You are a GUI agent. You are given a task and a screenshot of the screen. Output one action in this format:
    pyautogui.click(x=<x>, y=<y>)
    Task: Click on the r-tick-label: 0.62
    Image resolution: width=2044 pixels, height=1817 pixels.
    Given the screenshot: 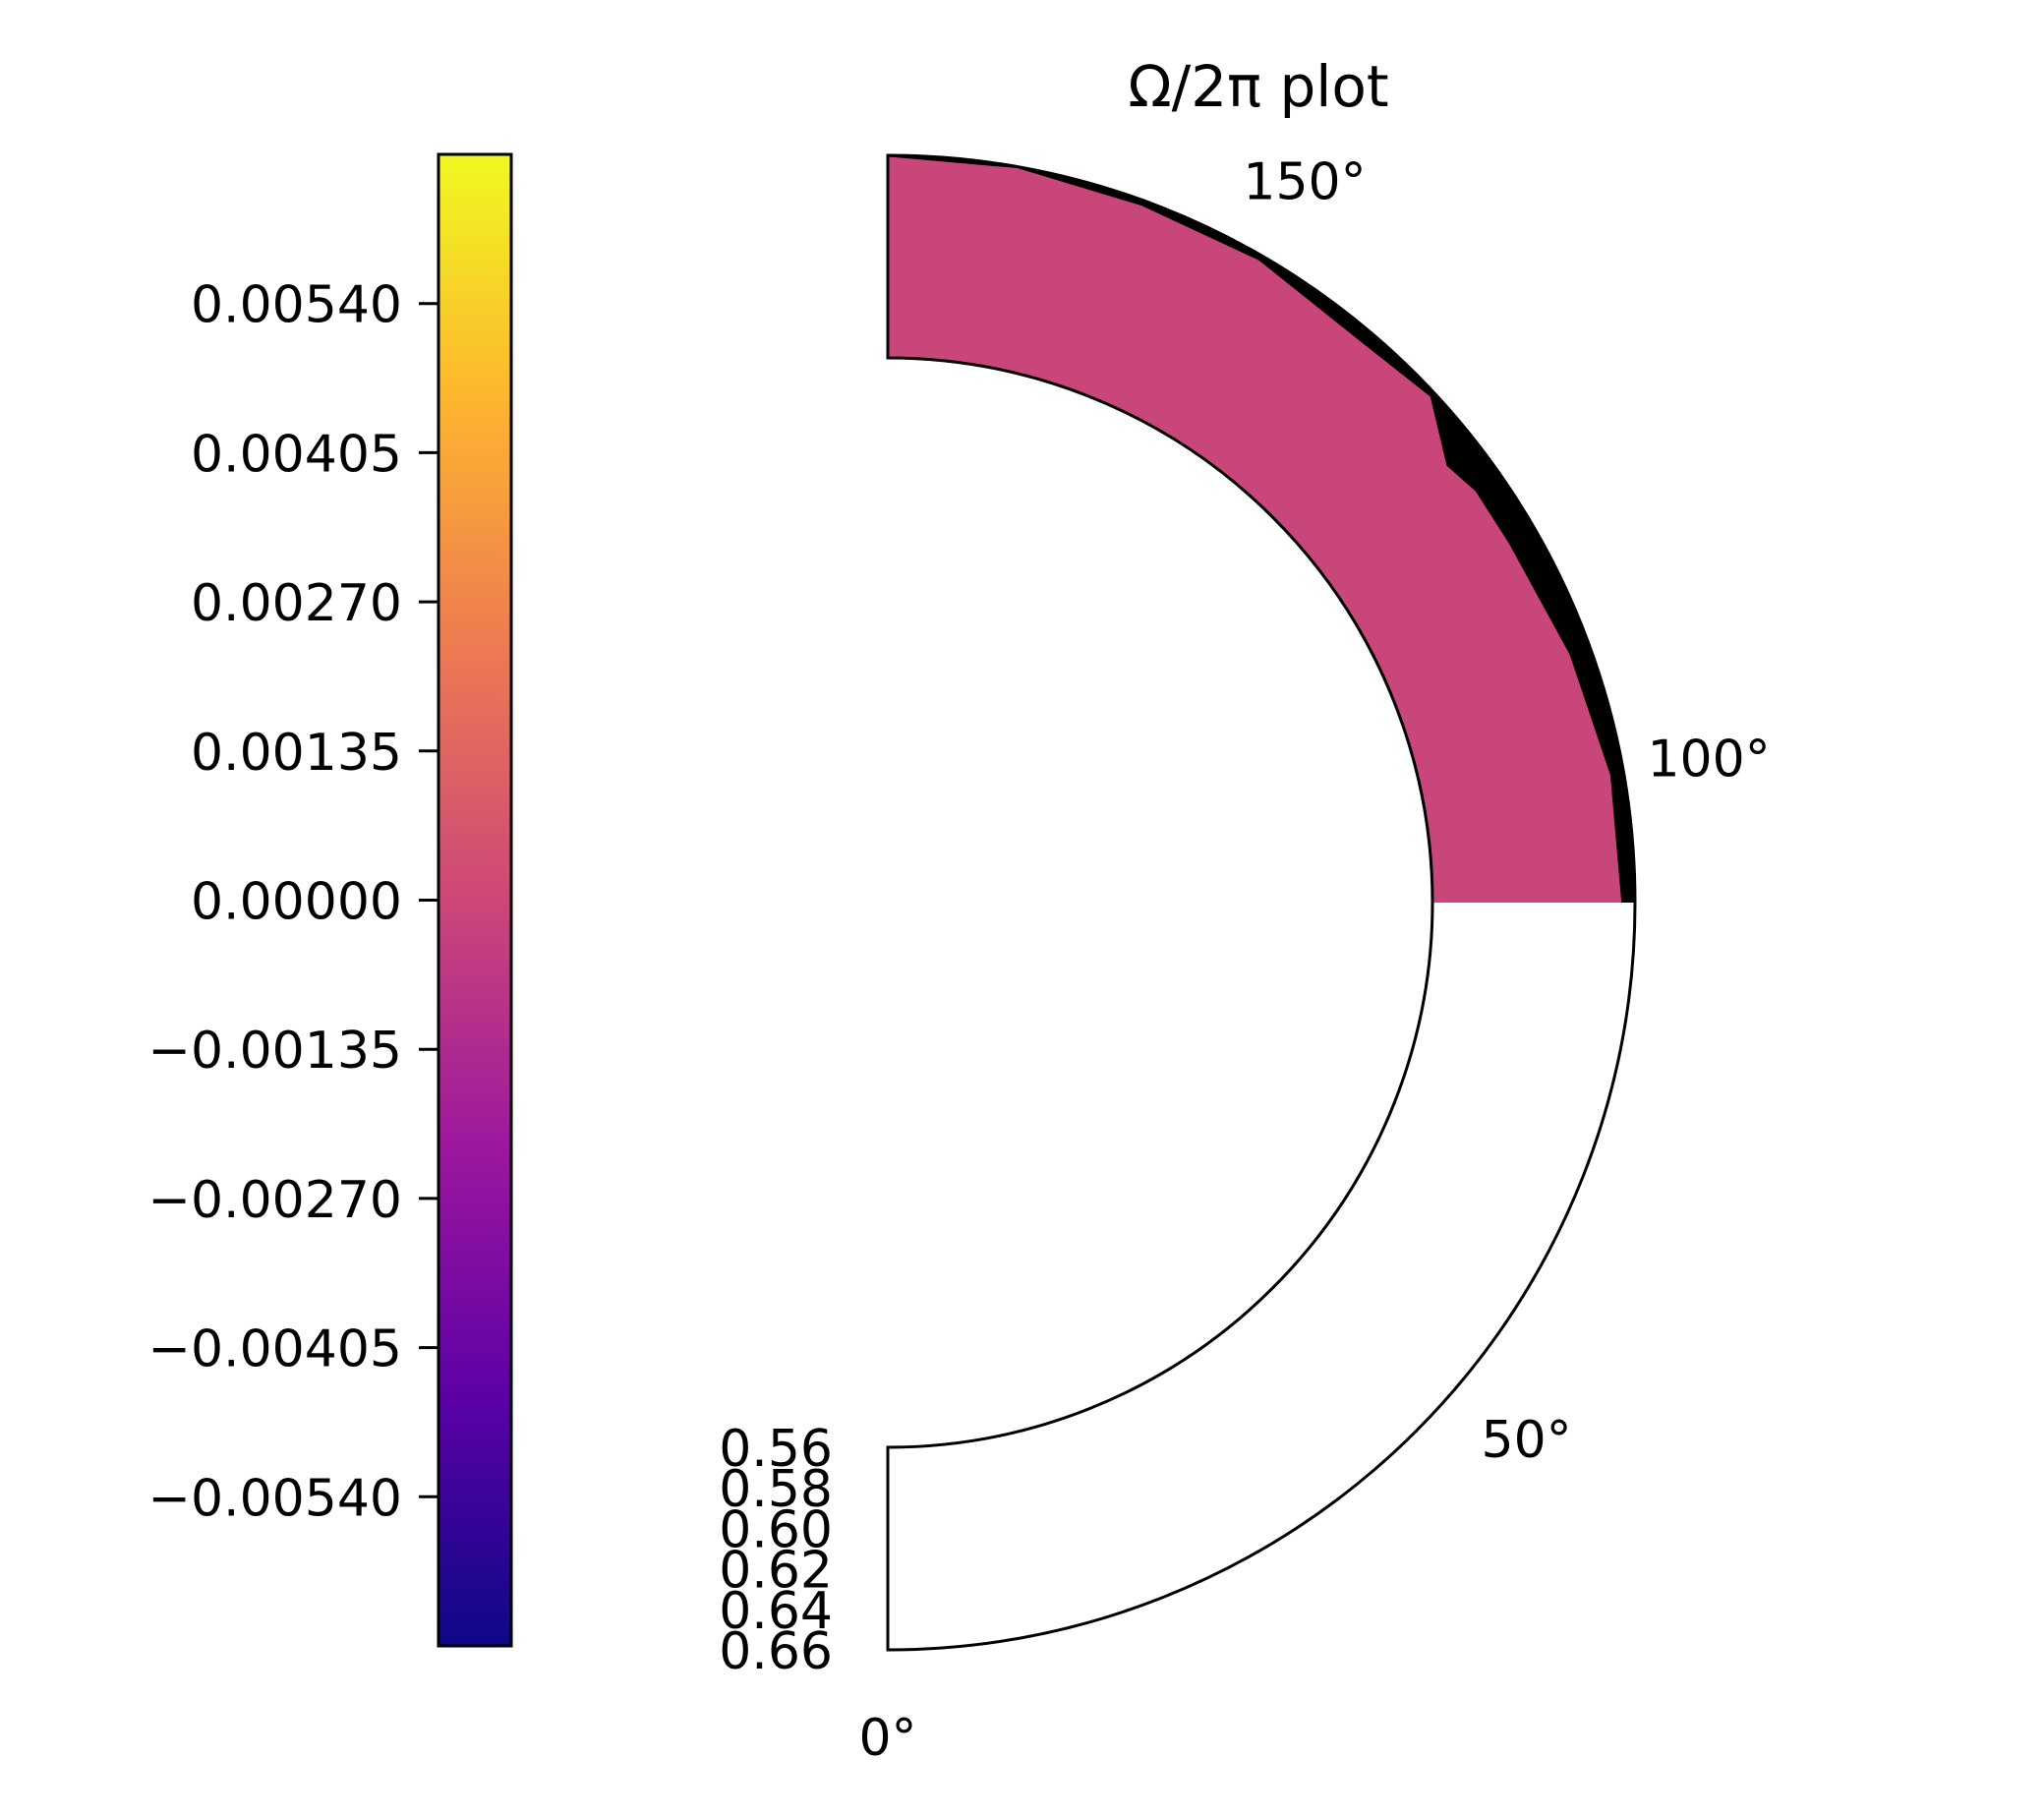 What is the action you would take?
    pyautogui.click(x=776, y=1571)
    